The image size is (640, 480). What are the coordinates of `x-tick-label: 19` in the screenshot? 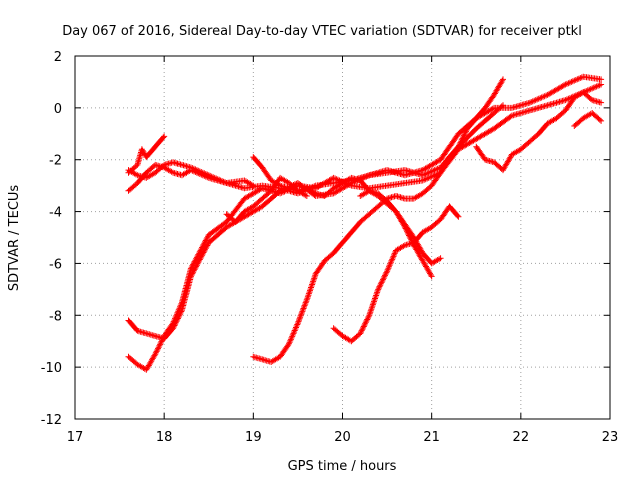 It's located at (253, 437).